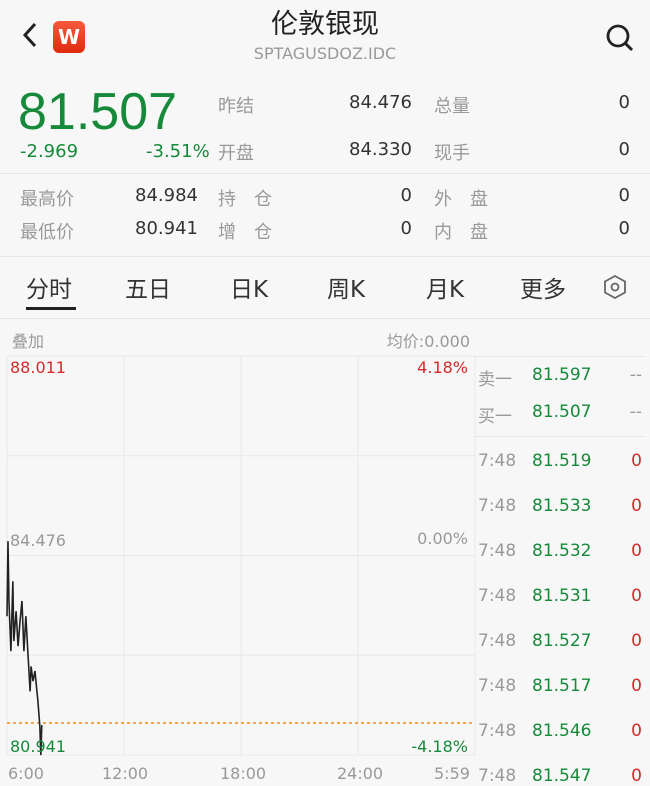 This screenshot has width=650, height=786. What do you see at coordinates (245, 199) in the screenshot?
I see `label-open-interest: 持 仓` at bounding box center [245, 199].